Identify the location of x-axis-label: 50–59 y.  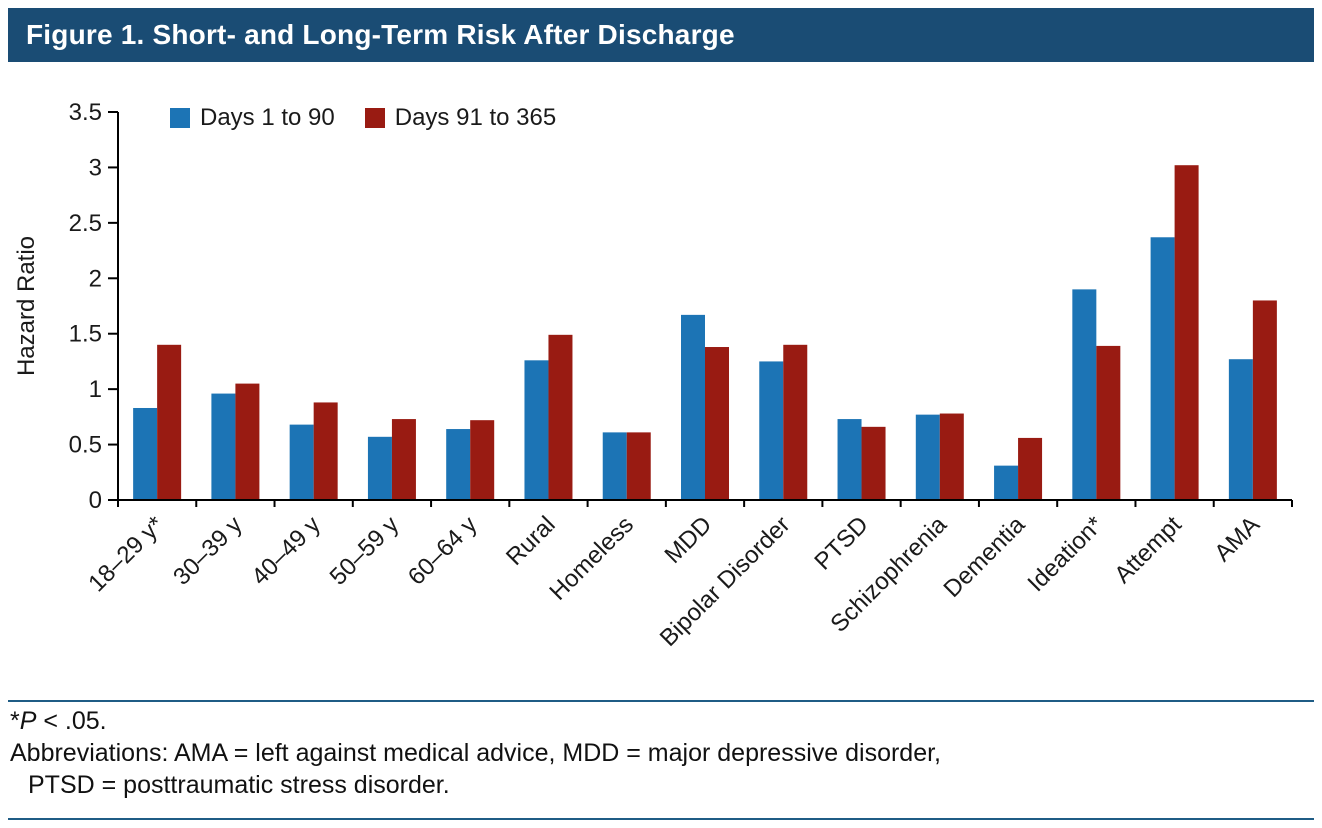
(364, 550).